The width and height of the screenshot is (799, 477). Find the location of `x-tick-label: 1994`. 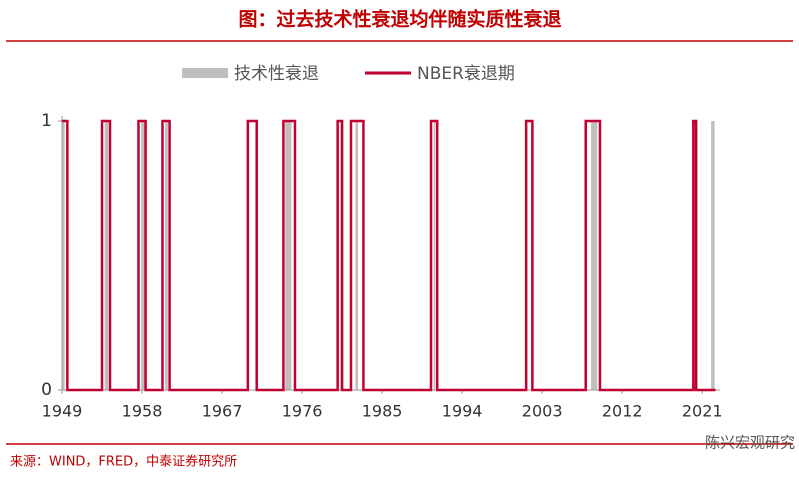

x-tick-label: 1994 is located at coordinates (462, 411).